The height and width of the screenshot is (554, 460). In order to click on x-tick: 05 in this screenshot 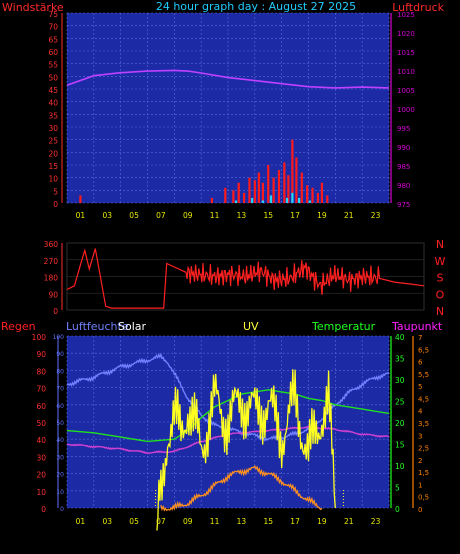, I will do `click(134, 215)`.